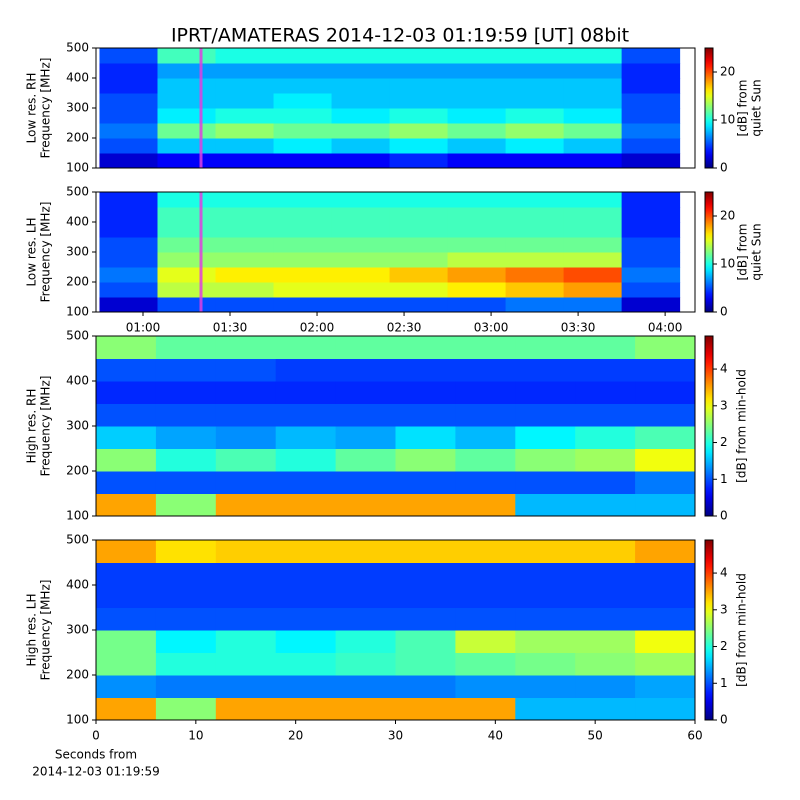 This screenshot has height=800, width=800. Describe the element at coordinates (491, 328) in the screenshot. I see `x-tick-label: 03:00` at that location.